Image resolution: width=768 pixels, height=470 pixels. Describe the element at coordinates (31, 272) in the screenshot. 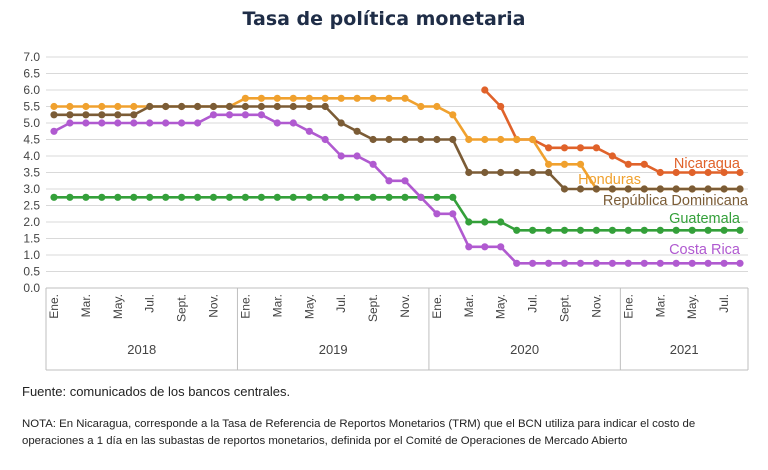

I see `y-tick-label: 0.5` at that location.